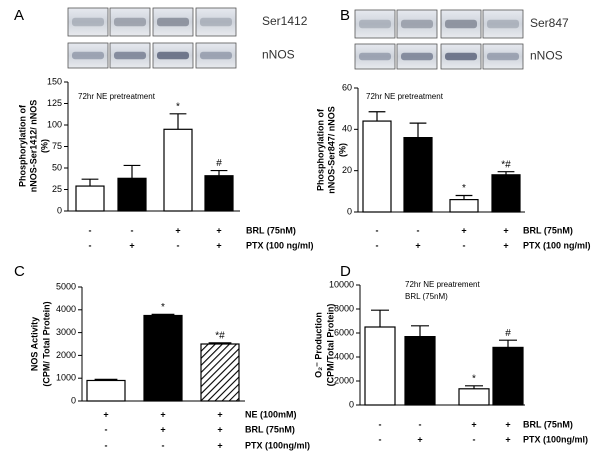 Image resolution: width=600 pixels, height=465 pixels. Describe the element at coordinates (54, 81) in the screenshot. I see `y-tick-label: 150` at that location.